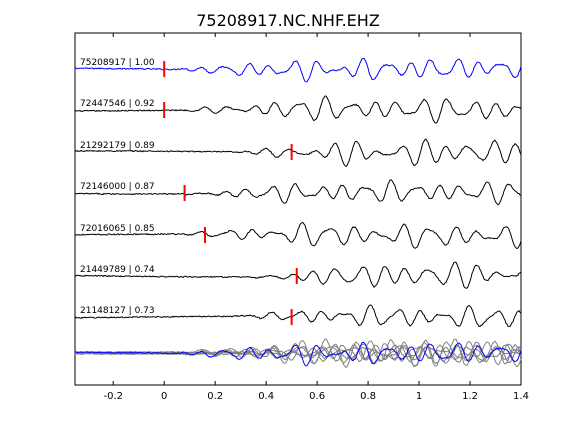 The image size is (576, 432). I want to click on trace-label-21148127: 21148127 | 0.73, so click(117, 311).